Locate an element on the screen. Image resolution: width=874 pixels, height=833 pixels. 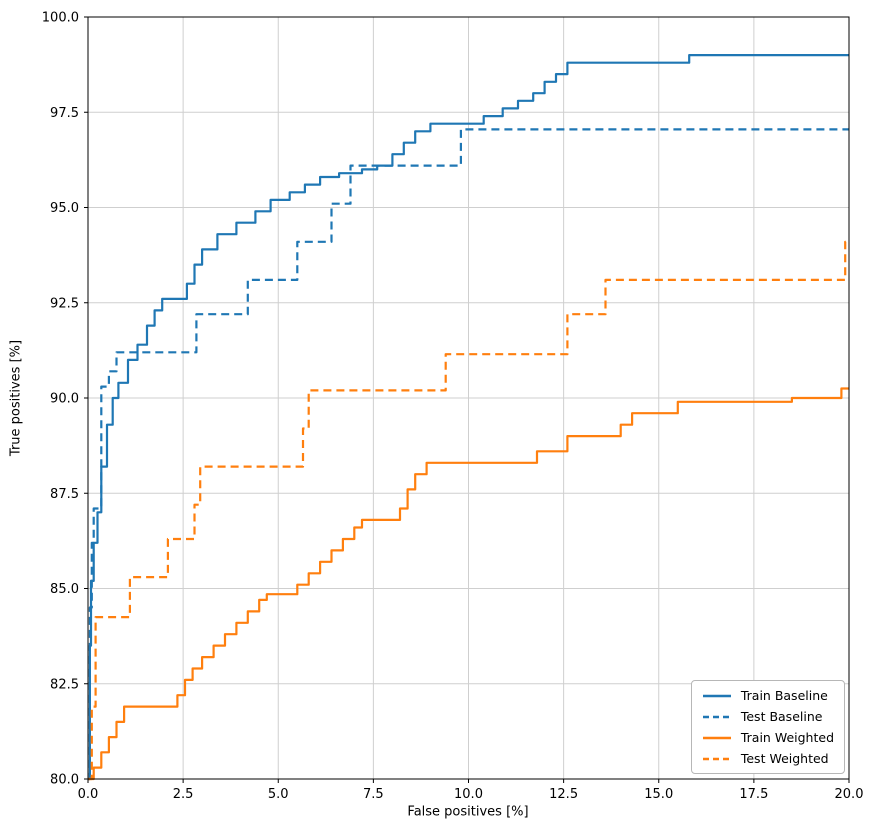
x-tick-label: 0.0 is located at coordinates (88, 794).